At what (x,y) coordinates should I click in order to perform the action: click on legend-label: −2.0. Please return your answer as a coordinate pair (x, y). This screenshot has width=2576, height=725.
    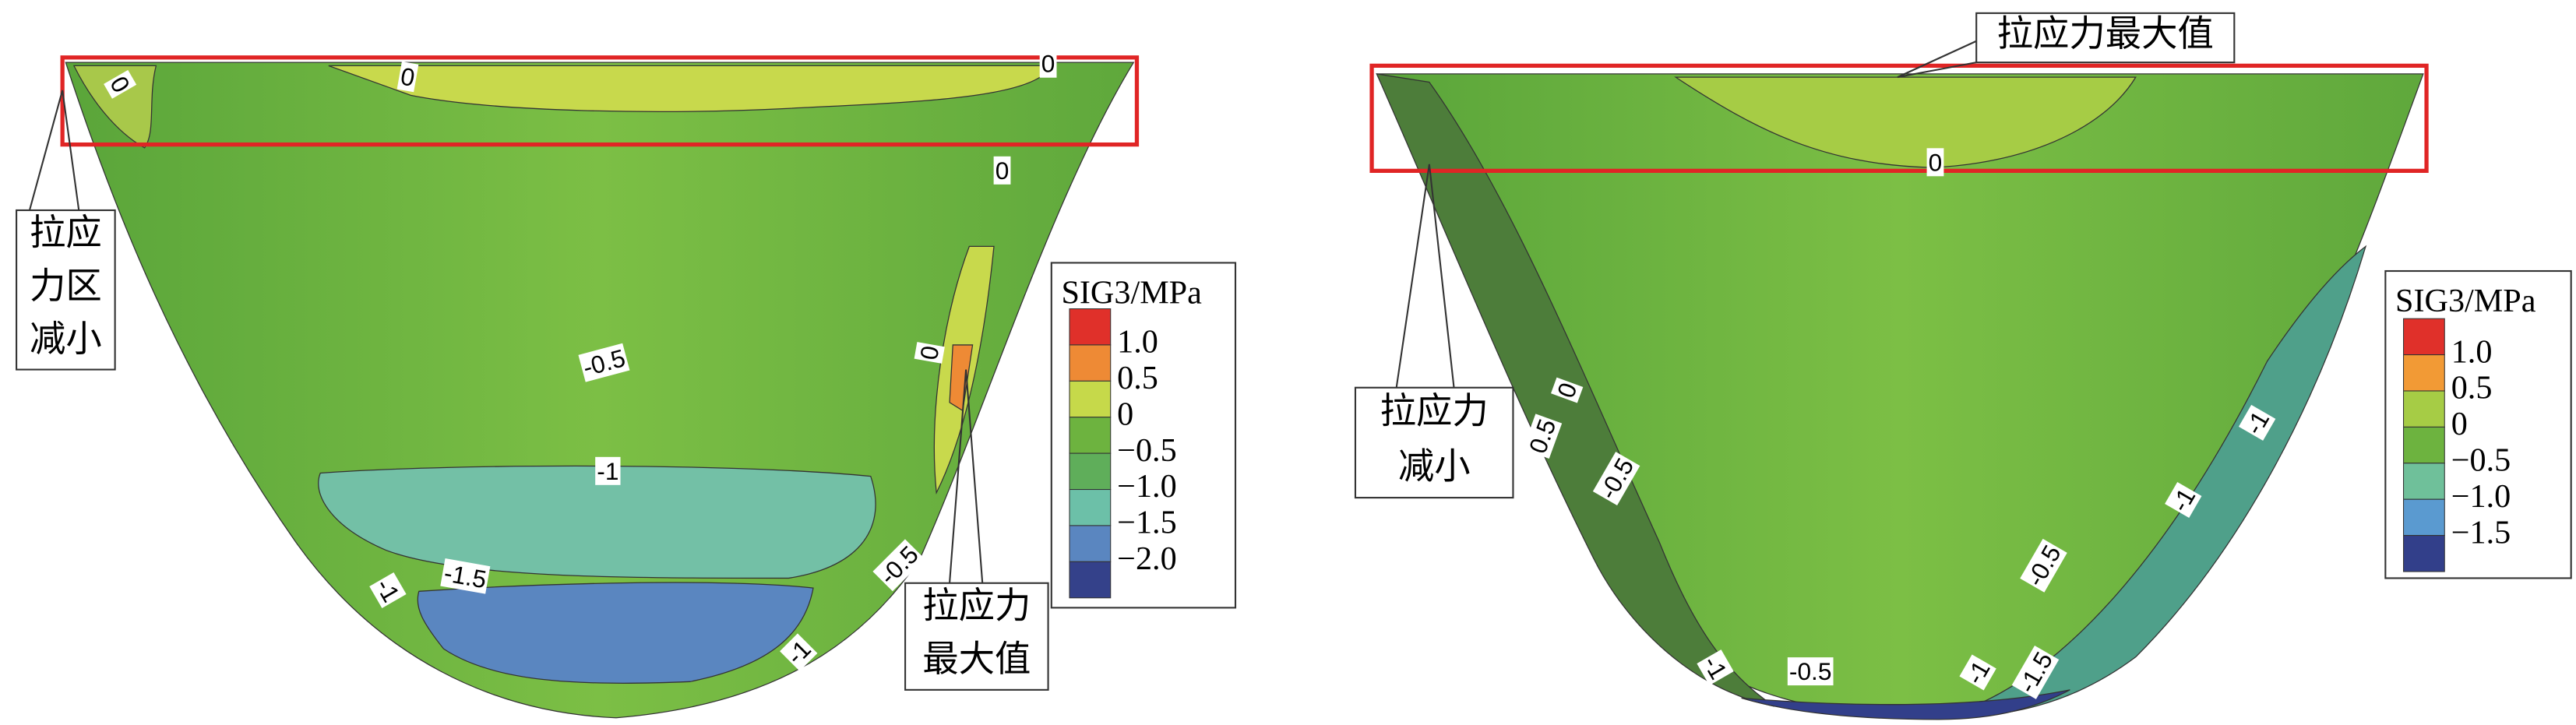
    Looking at the image, I should click on (1146, 558).